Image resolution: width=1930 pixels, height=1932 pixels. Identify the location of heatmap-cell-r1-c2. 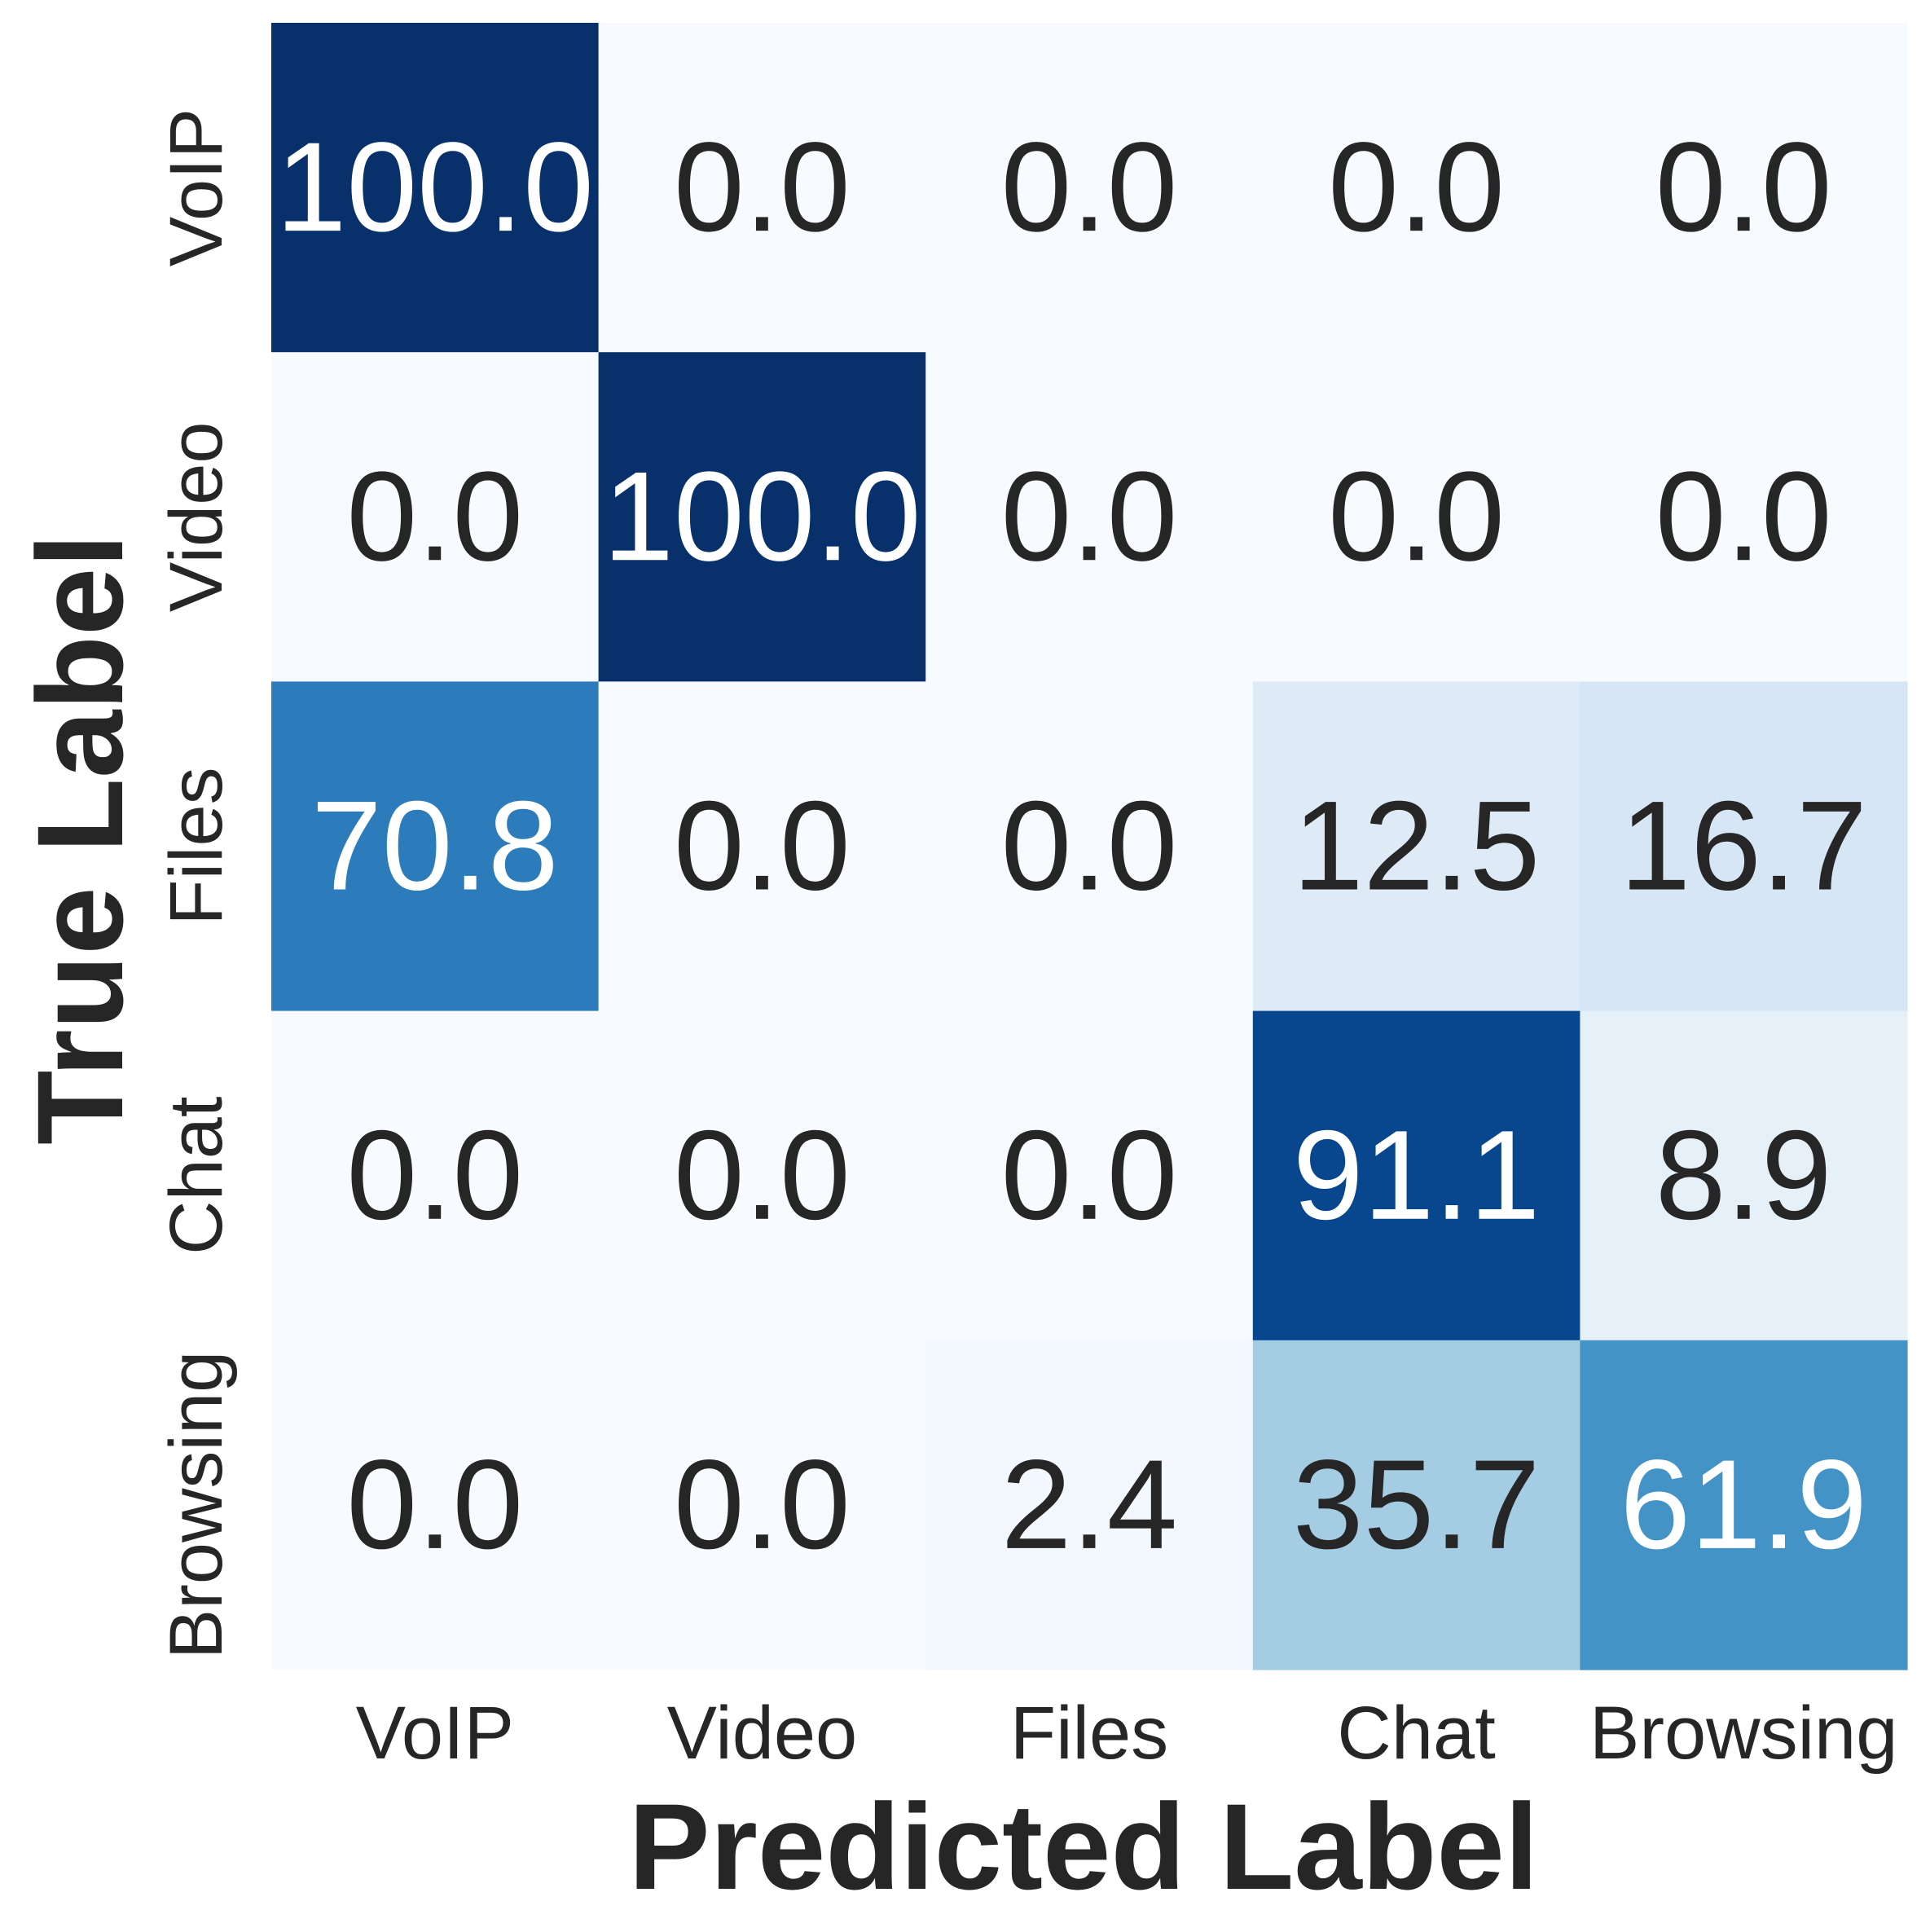
(1089, 517).